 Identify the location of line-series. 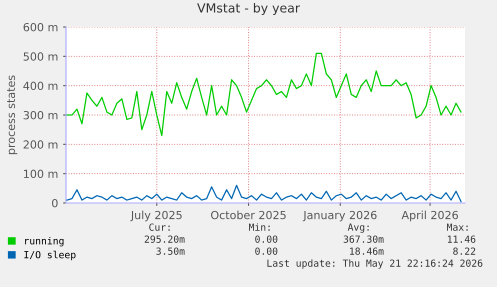
(264, 193).